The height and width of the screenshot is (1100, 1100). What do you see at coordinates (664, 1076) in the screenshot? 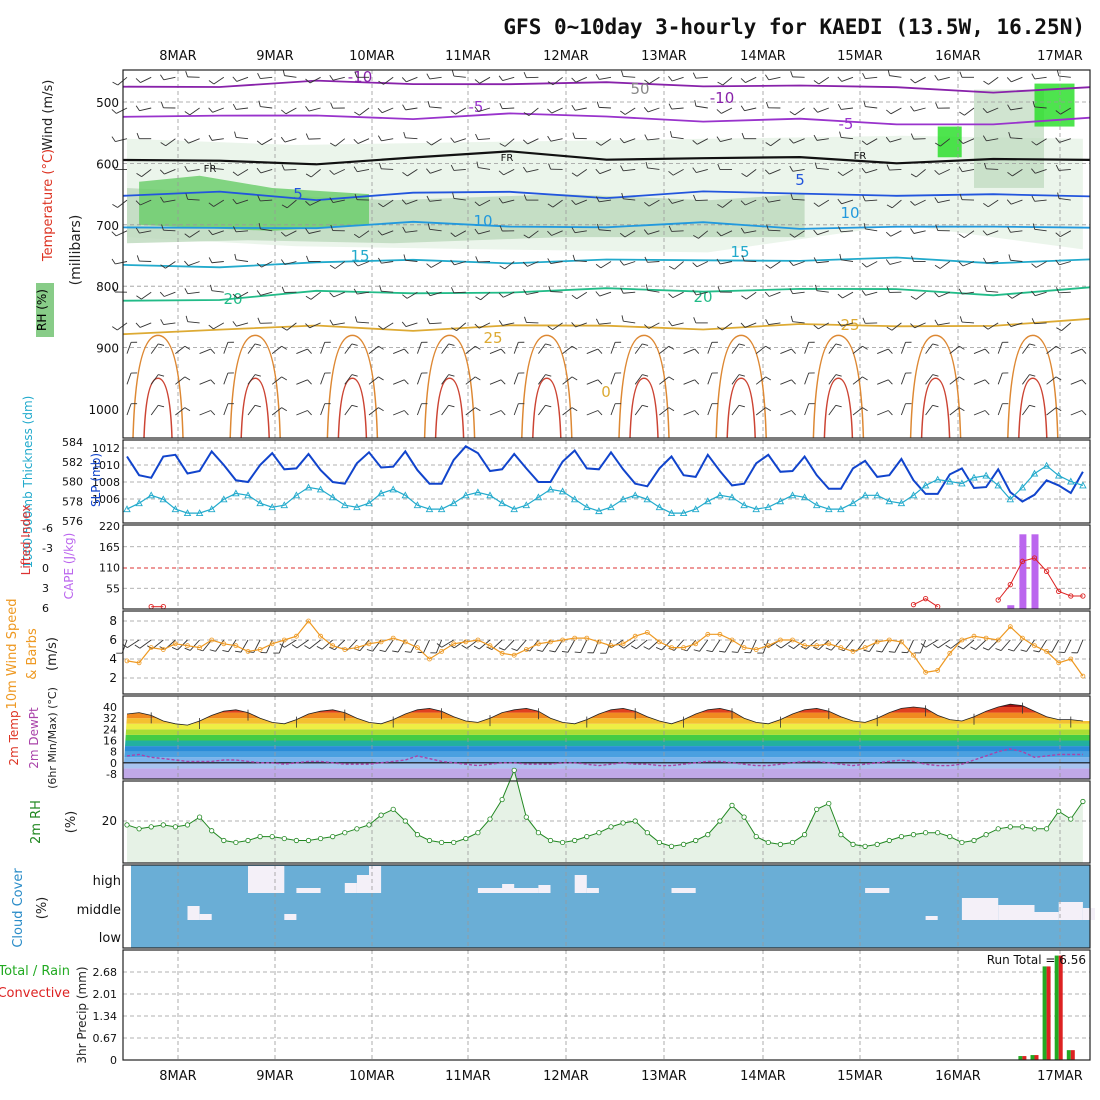
I see `bottom-tick-label-5: 13MAR` at bounding box center [664, 1076].